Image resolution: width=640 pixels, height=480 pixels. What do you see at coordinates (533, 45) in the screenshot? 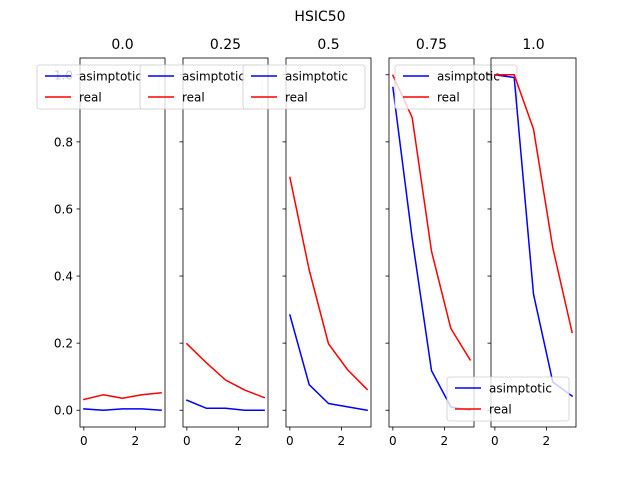
I see `panel-title-5: 1.0` at bounding box center [533, 45].